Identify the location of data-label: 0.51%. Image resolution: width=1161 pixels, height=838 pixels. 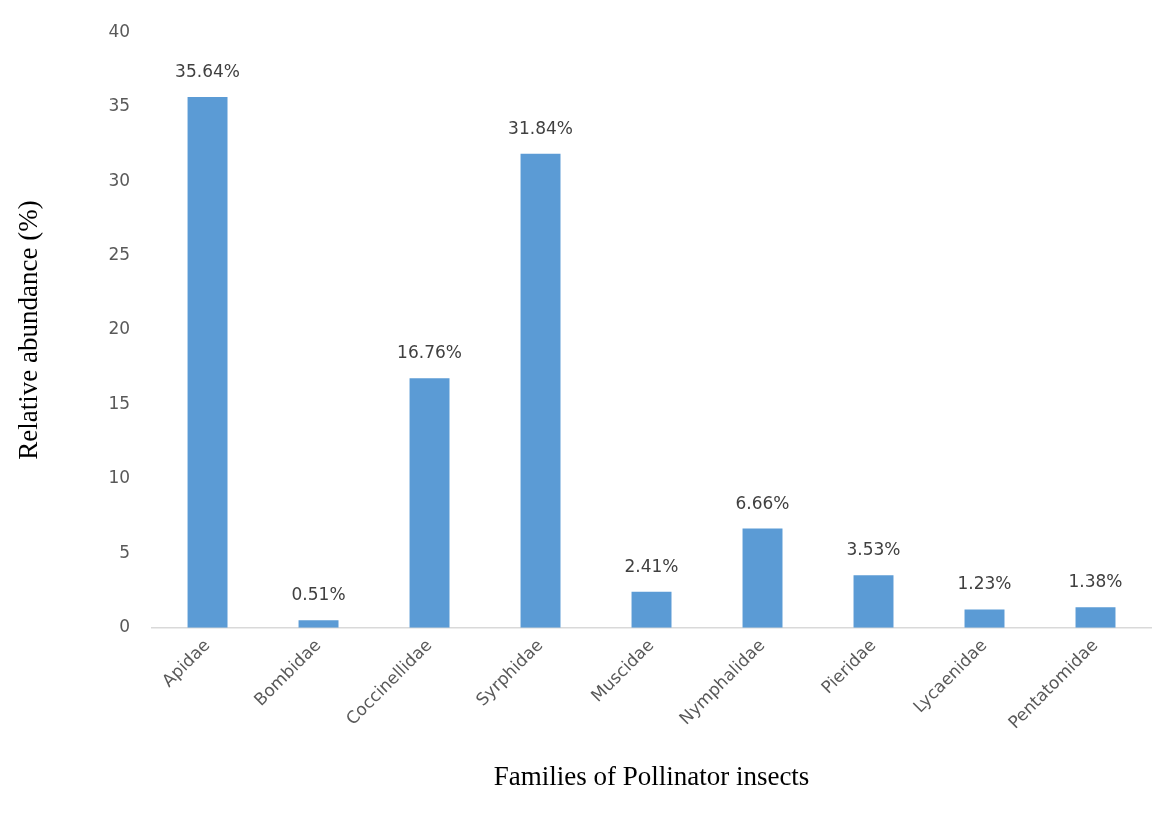
(318, 594).